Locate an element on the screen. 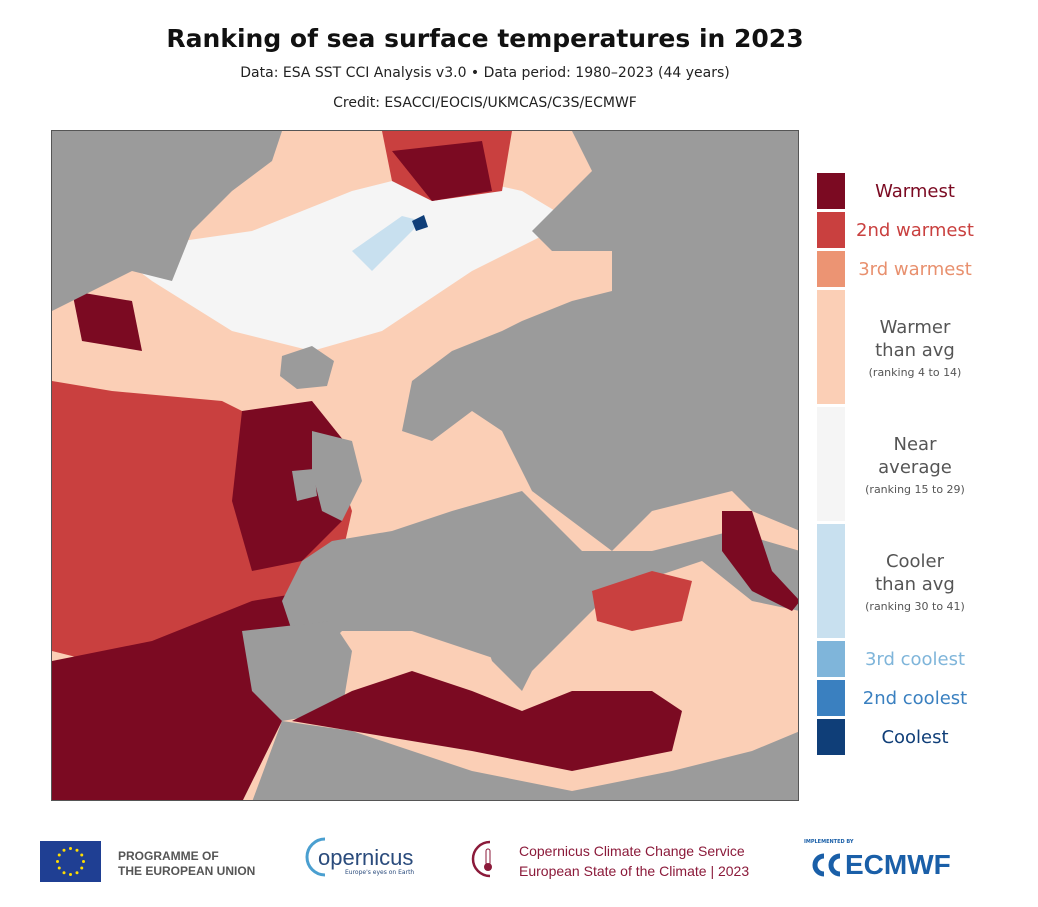 The height and width of the screenshot is (907, 1038). copernicus-arc-icon is located at coordinates (315, 857).